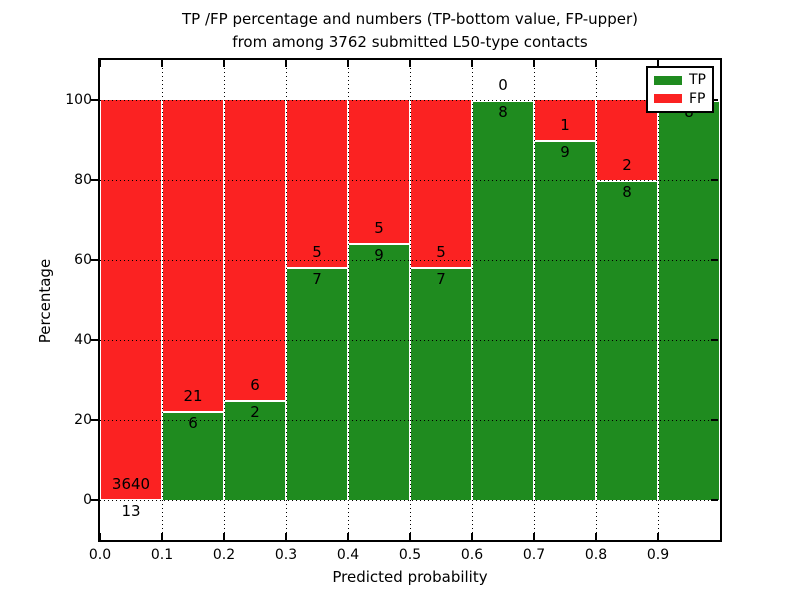  I want to click on legend-entry-fp: FP, so click(680, 99).